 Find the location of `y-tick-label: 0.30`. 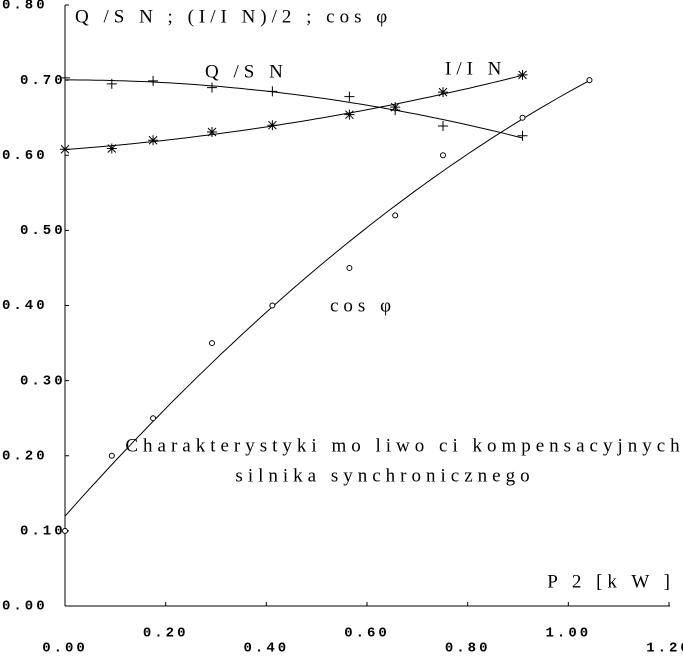

y-tick-label: 0.30 is located at coordinates (43, 381).